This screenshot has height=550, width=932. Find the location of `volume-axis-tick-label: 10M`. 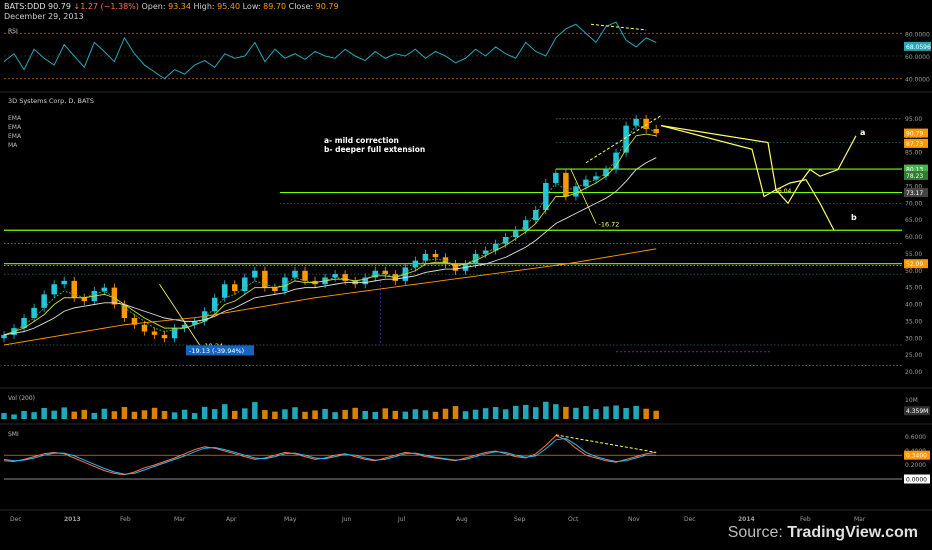

volume-axis-tick-label: 10M is located at coordinates (911, 400).